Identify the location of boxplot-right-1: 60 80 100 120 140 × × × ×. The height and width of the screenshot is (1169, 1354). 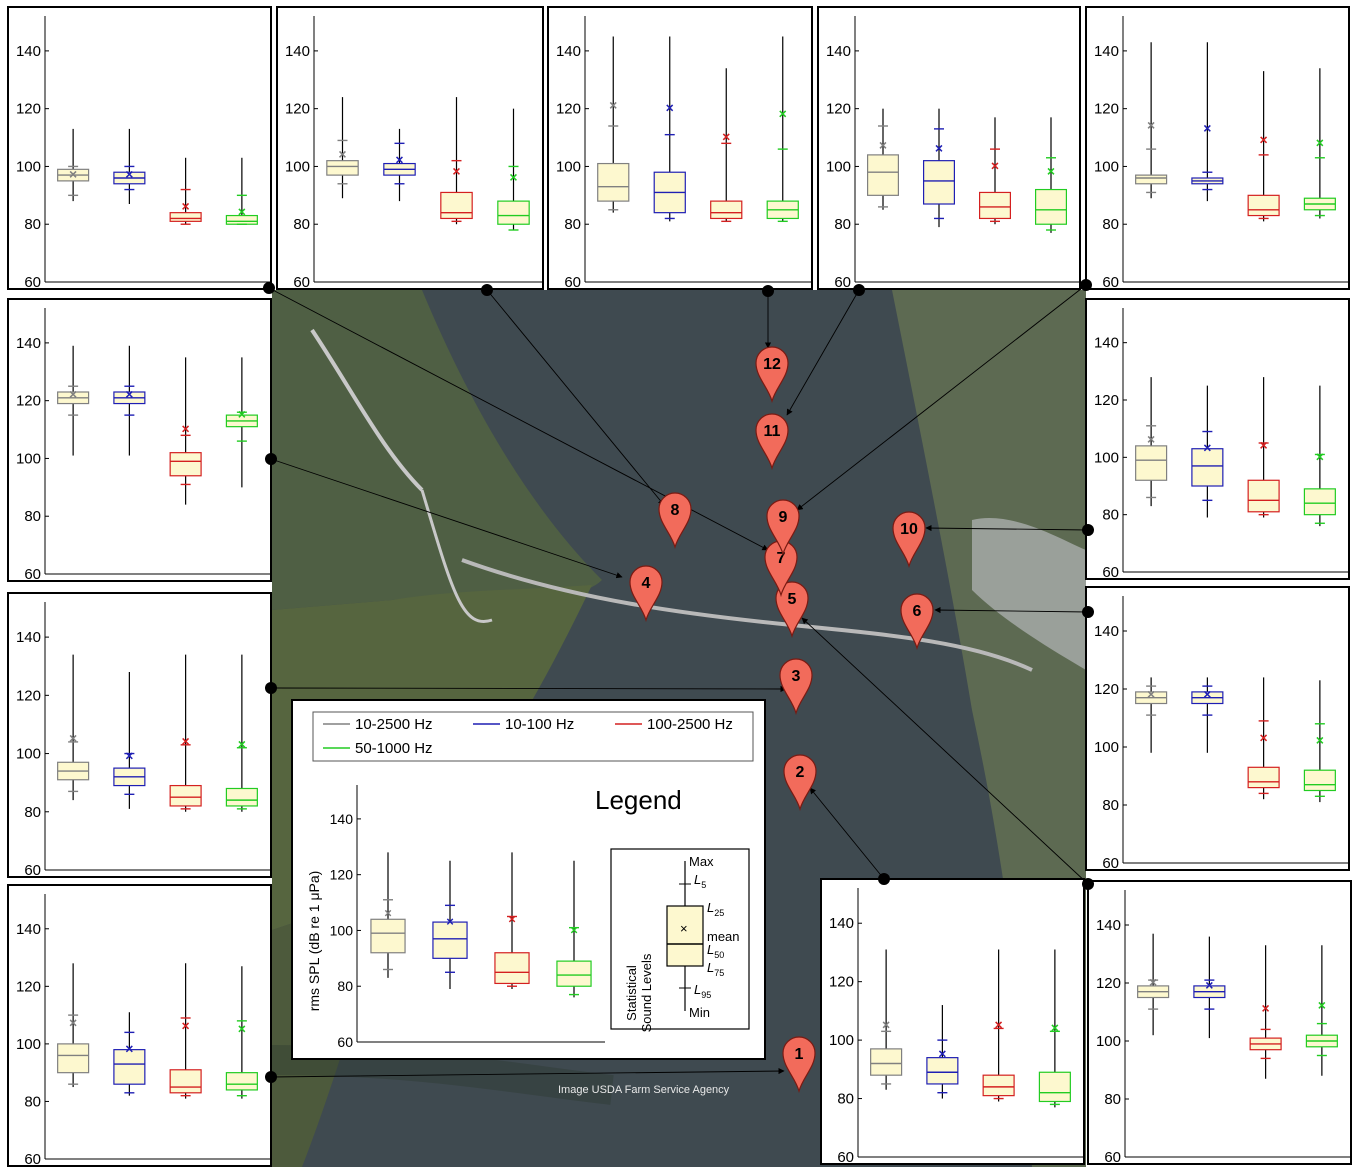
(1221, 444).